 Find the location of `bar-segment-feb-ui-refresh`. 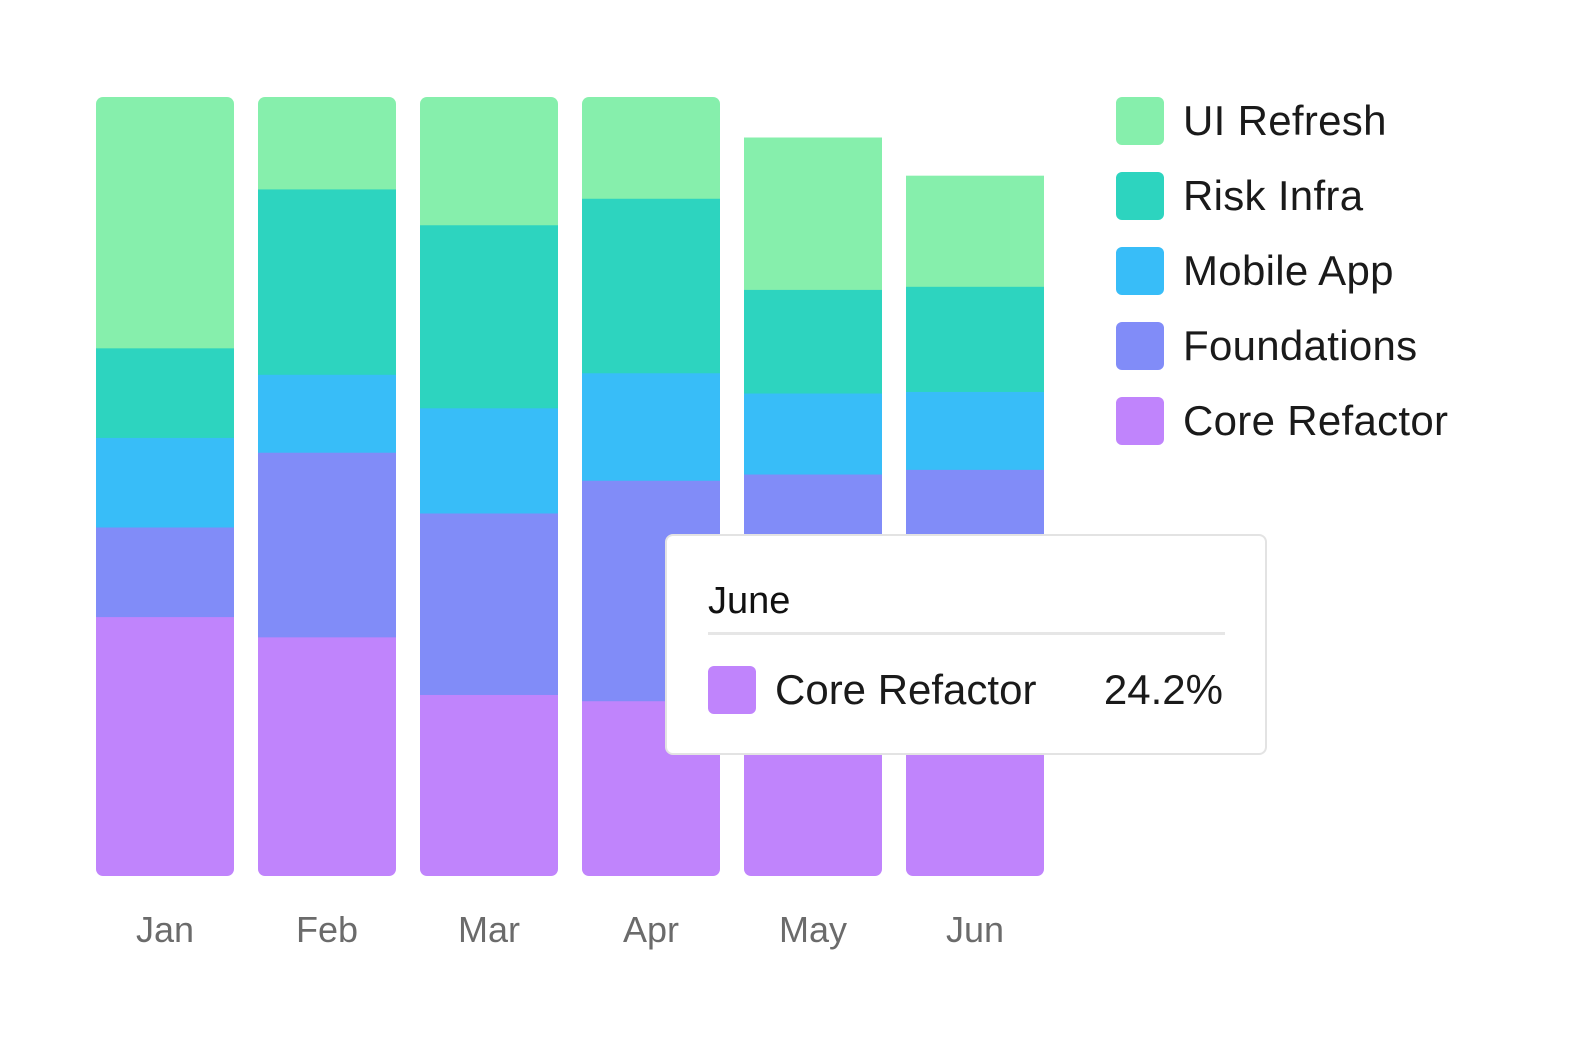

bar-segment-feb-ui-refresh is located at coordinates (327, 143).